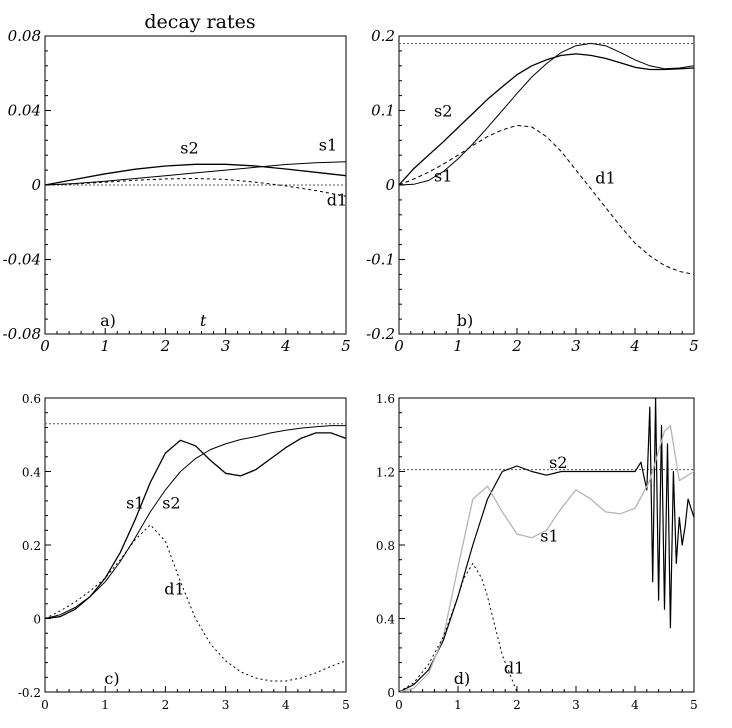  I want to click on y-tick-label: 0.6, so click(31, 399).